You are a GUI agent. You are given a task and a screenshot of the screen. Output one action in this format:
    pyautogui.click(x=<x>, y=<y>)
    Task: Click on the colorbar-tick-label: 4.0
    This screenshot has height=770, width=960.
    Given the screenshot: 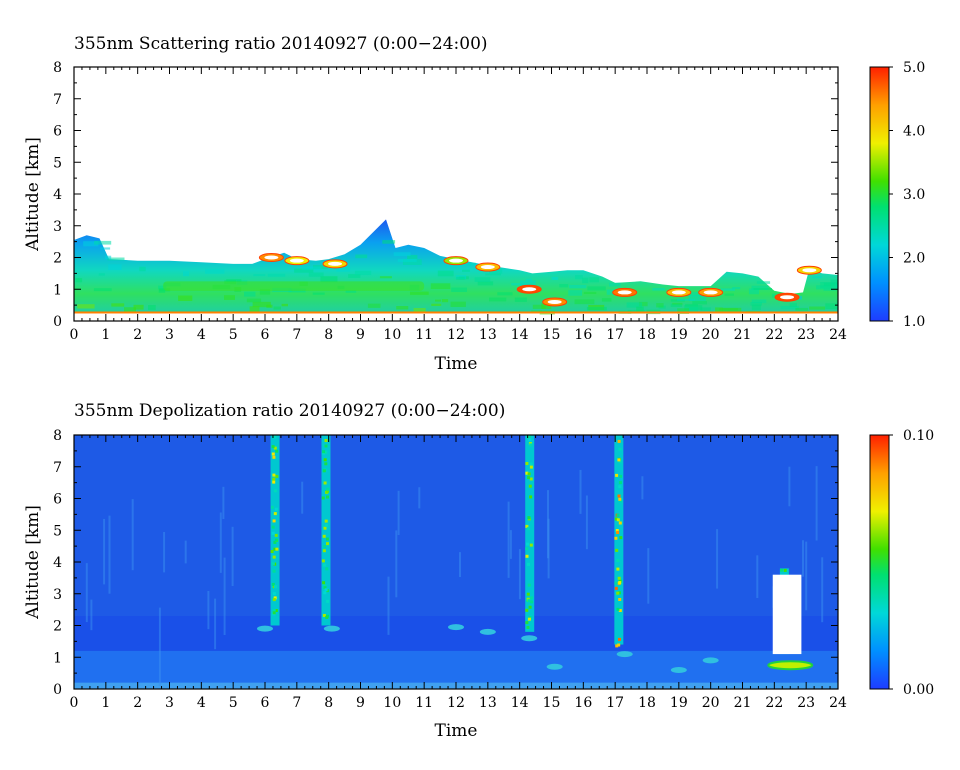 What is the action you would take?
    pyautogui.click(x=914, y=132)
    